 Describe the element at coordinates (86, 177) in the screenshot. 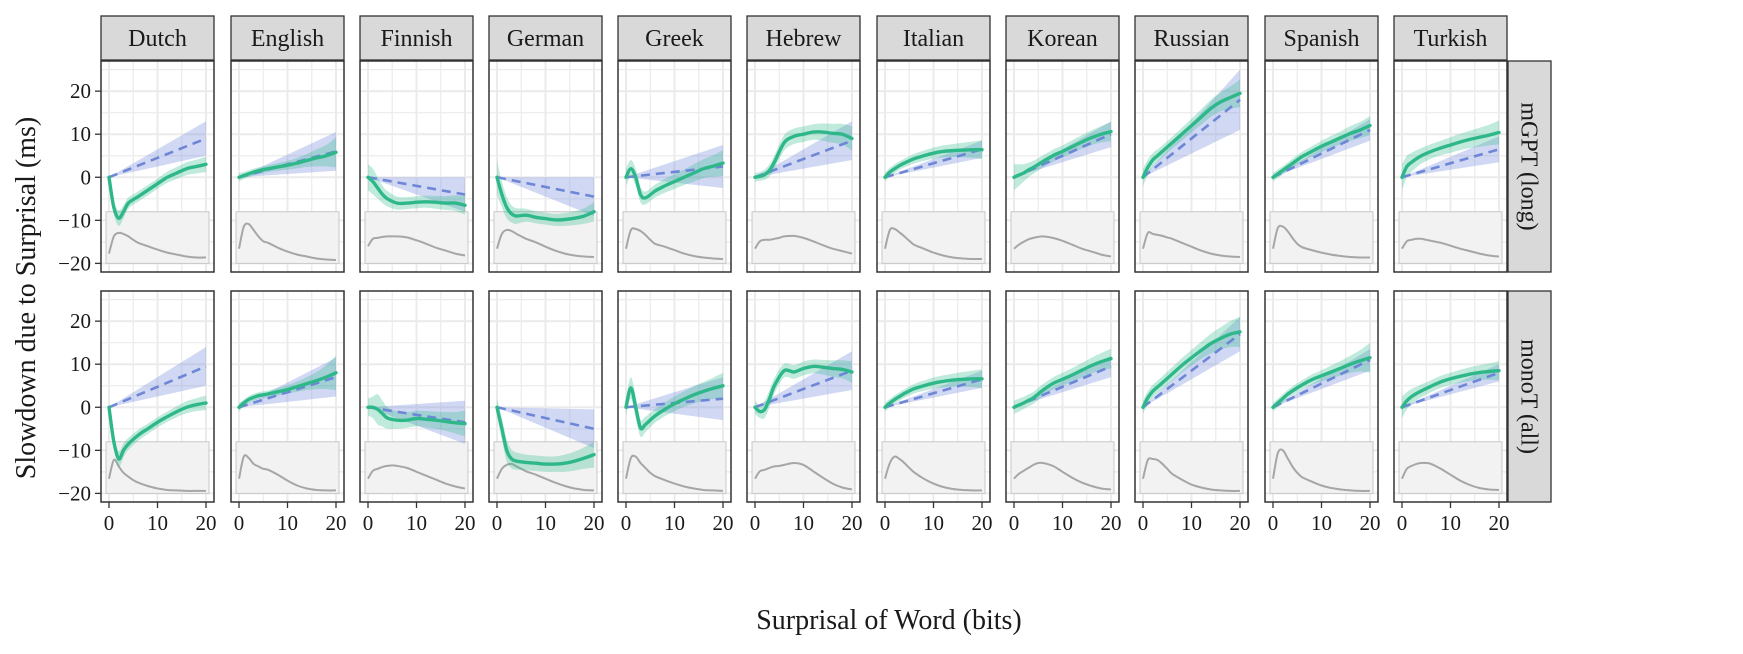

I see `y-tick-label: 0` at that location.